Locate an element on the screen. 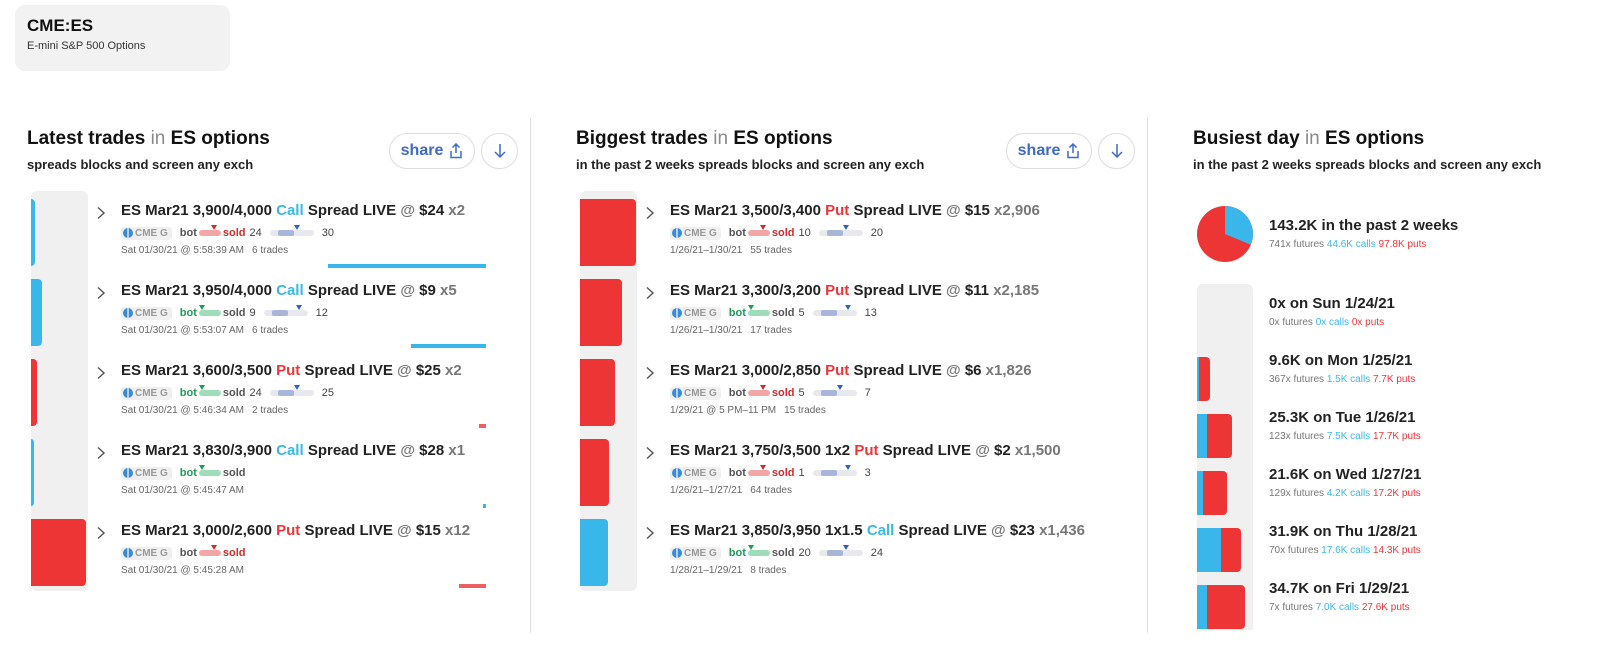  day-calls: 0x calls is located at coordinates (1332, 322).